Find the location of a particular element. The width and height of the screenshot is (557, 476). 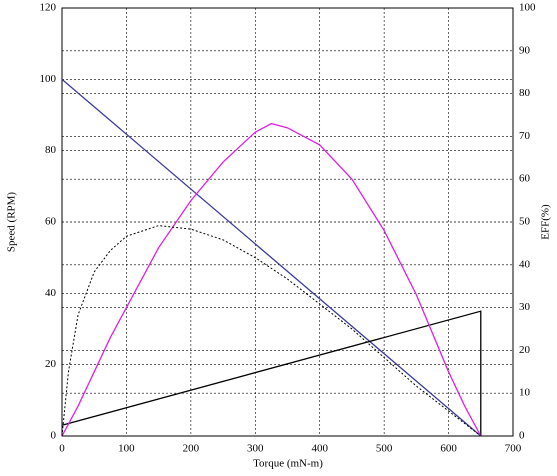

x-tick-label: 100 is located at coordinates (126, 449).